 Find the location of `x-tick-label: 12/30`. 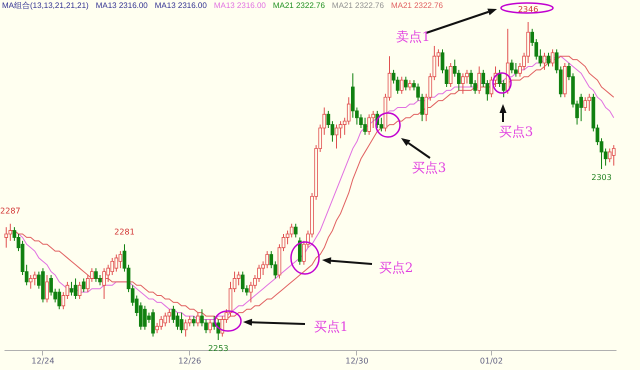

x-tick-label: 12/30 is located at coordinates (356, 361).